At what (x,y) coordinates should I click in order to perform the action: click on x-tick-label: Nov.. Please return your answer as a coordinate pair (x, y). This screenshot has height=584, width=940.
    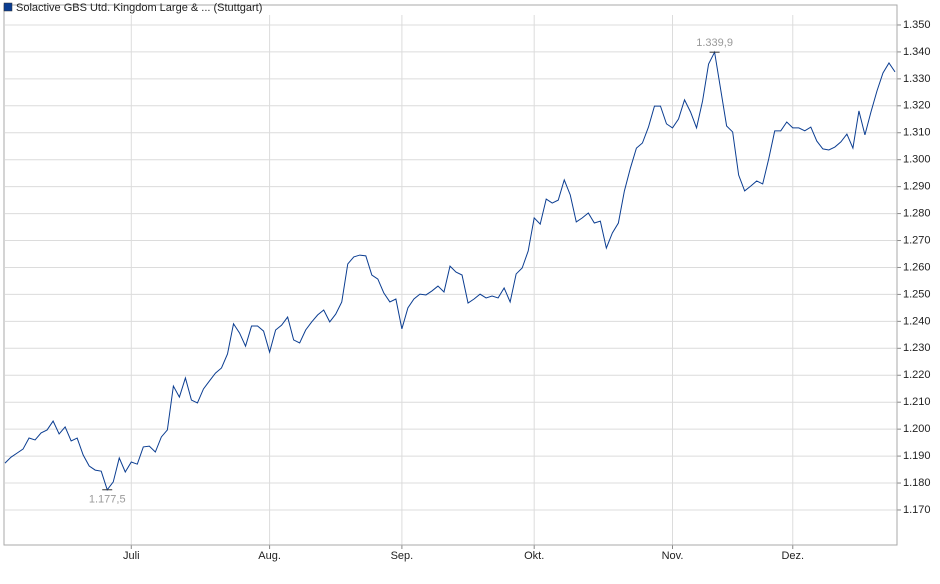
    Looking at the image, I should click on (673, 556).